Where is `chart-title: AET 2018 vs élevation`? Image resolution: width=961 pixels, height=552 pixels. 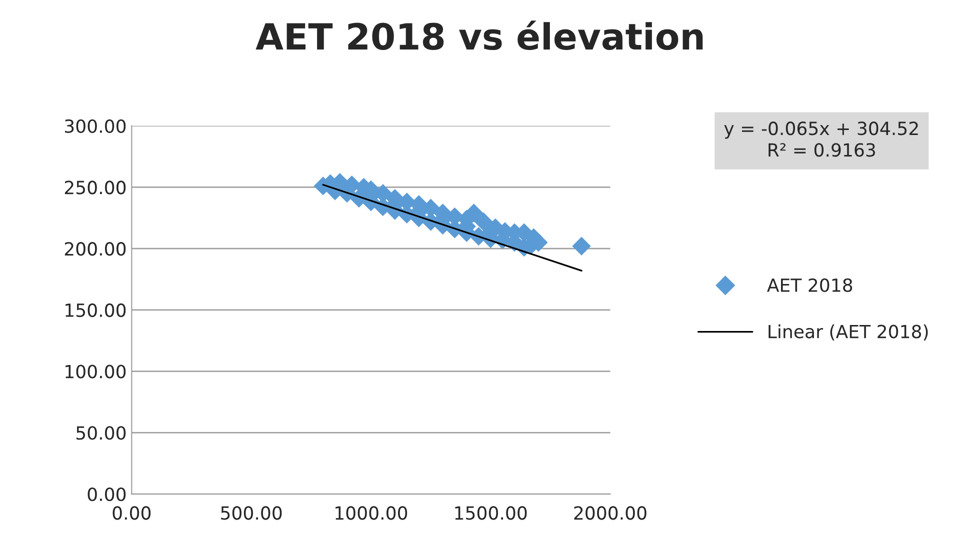
chart-title: AET 2018 vs élevation is located at coordinates (479, 35).